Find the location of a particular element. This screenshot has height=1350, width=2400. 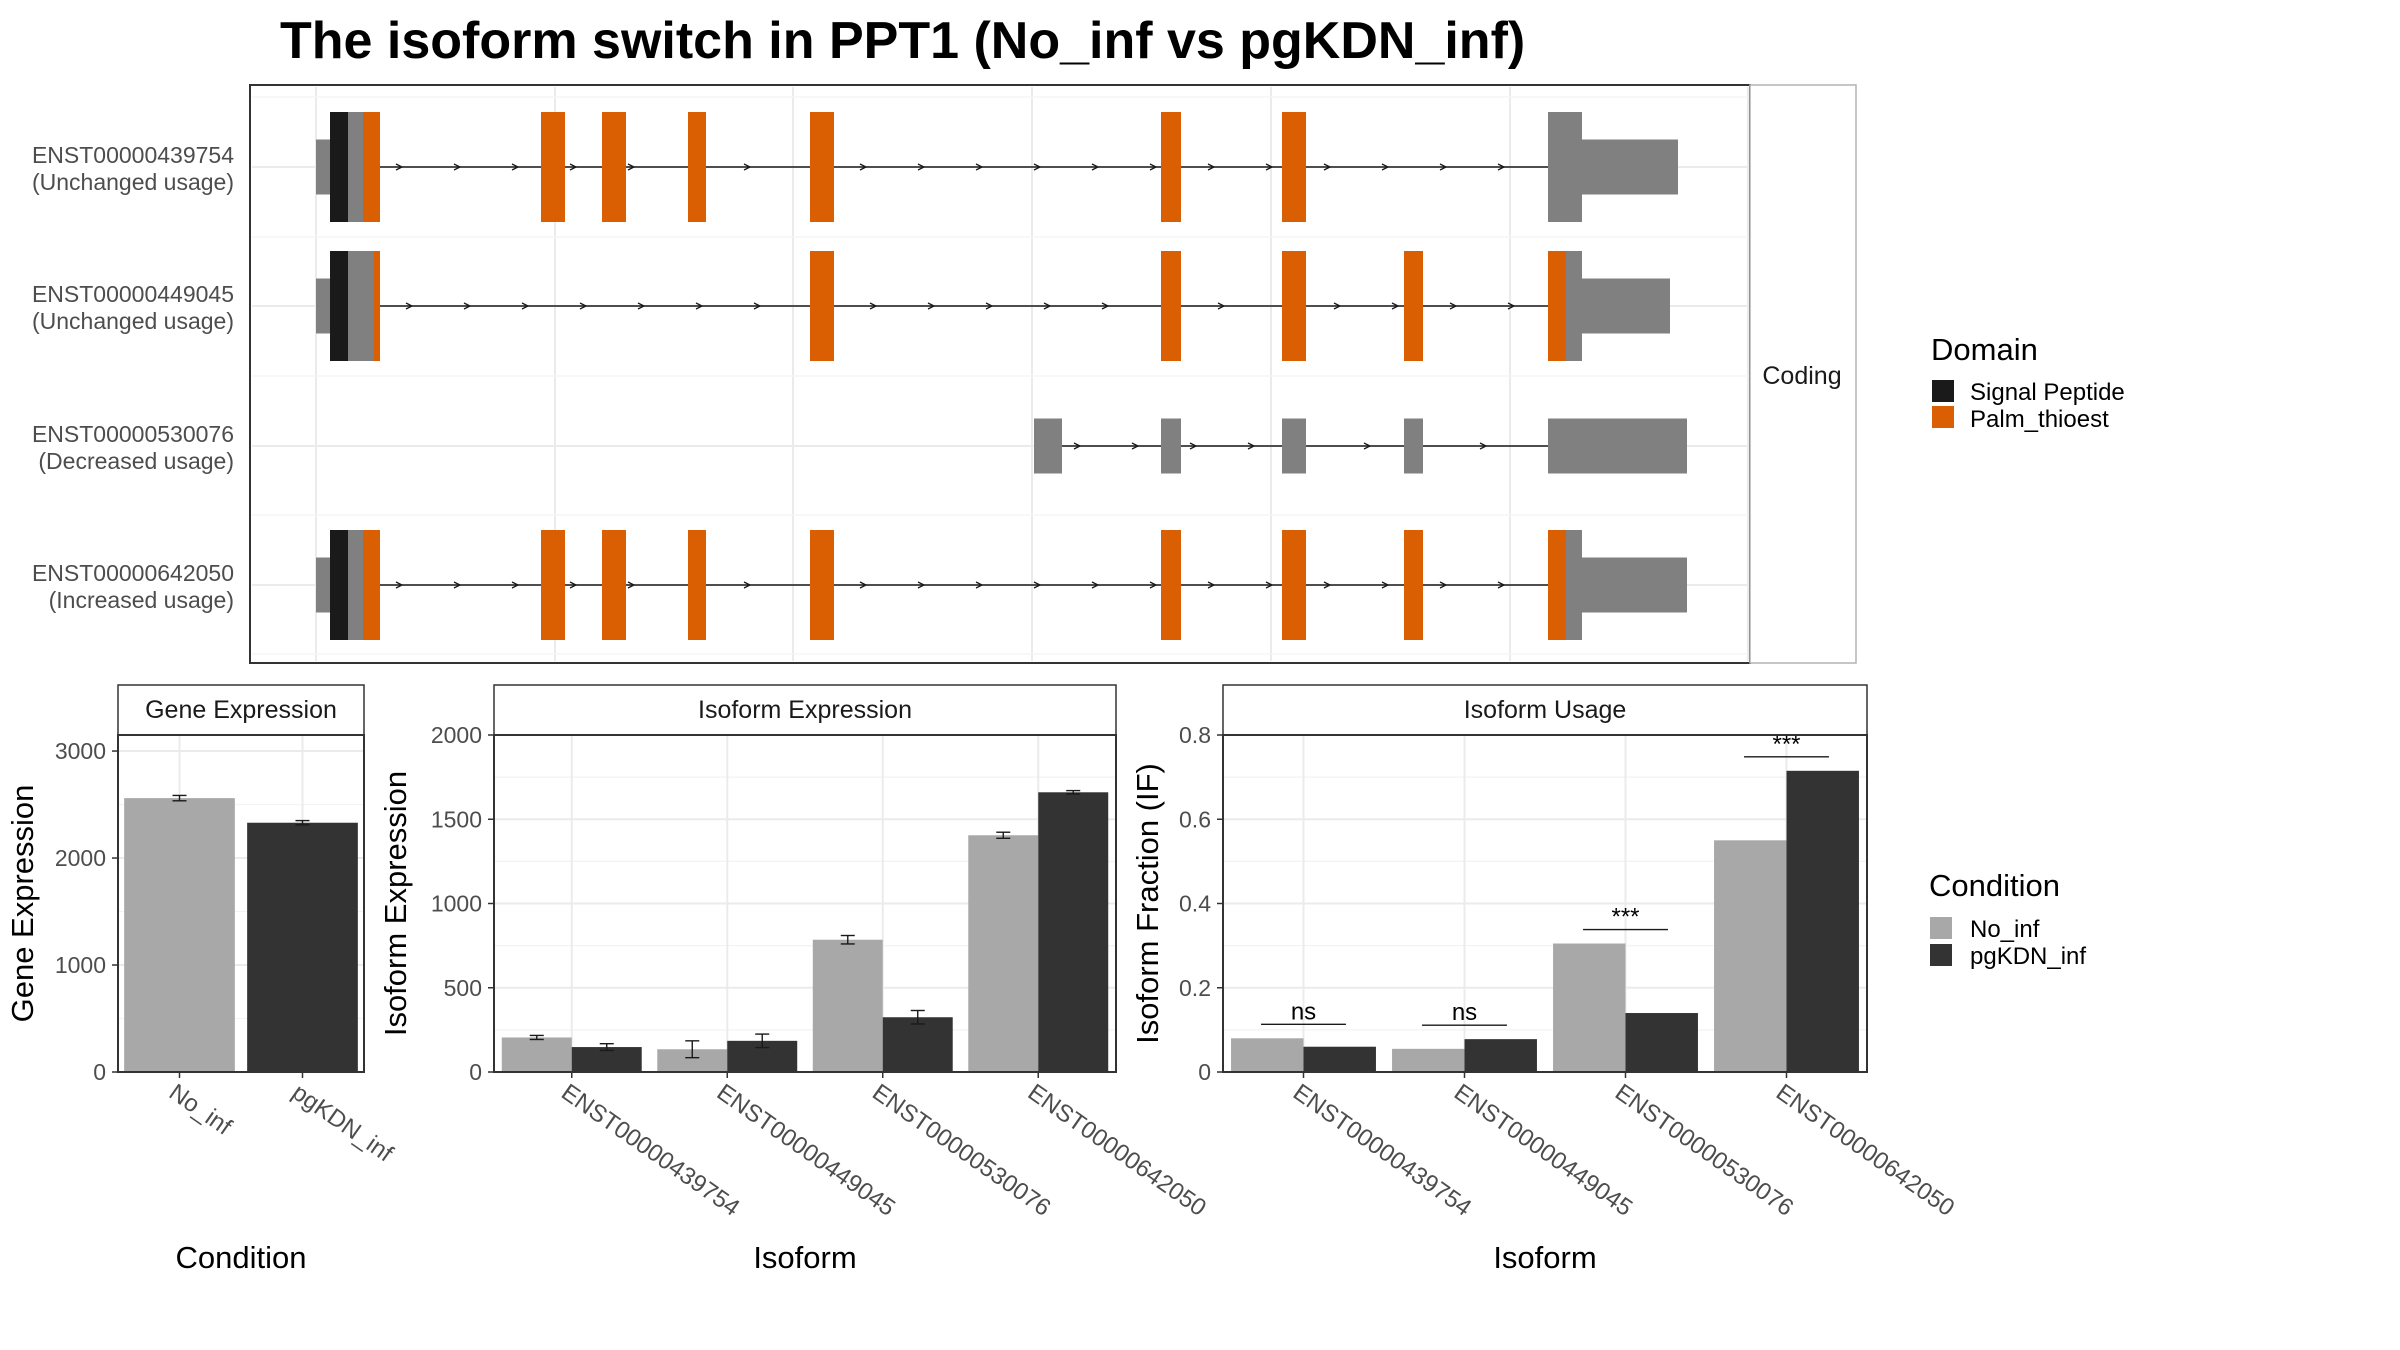

coding-strip-label: Coding is located at coordinates (1801, 376).